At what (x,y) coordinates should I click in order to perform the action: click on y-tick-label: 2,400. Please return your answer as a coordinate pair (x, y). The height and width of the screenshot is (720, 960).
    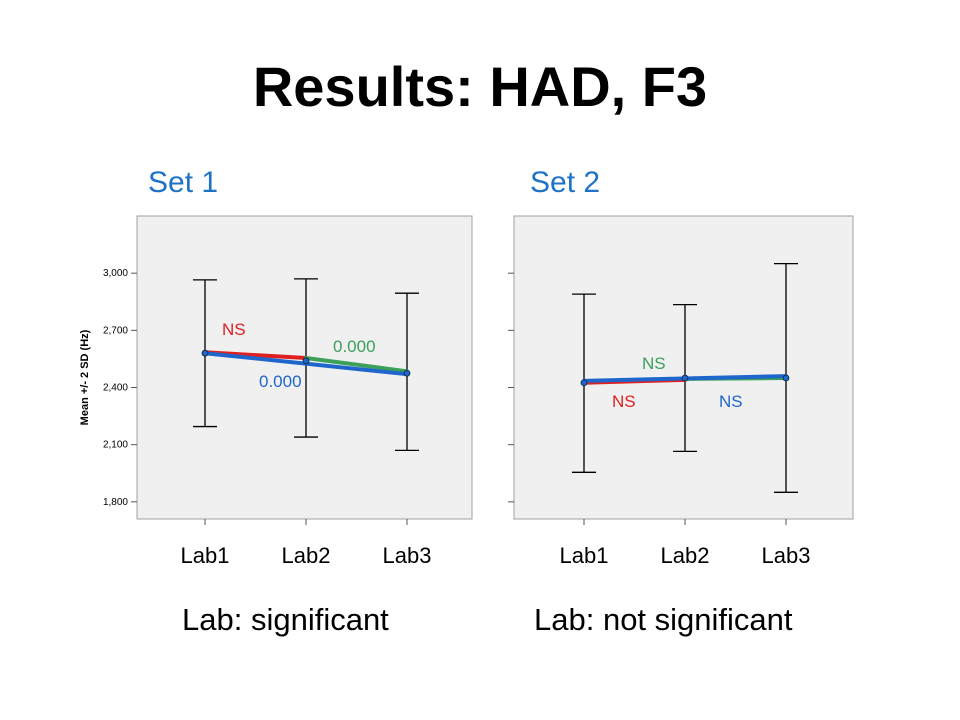
    Looking at the image, I should click on (115, 388).